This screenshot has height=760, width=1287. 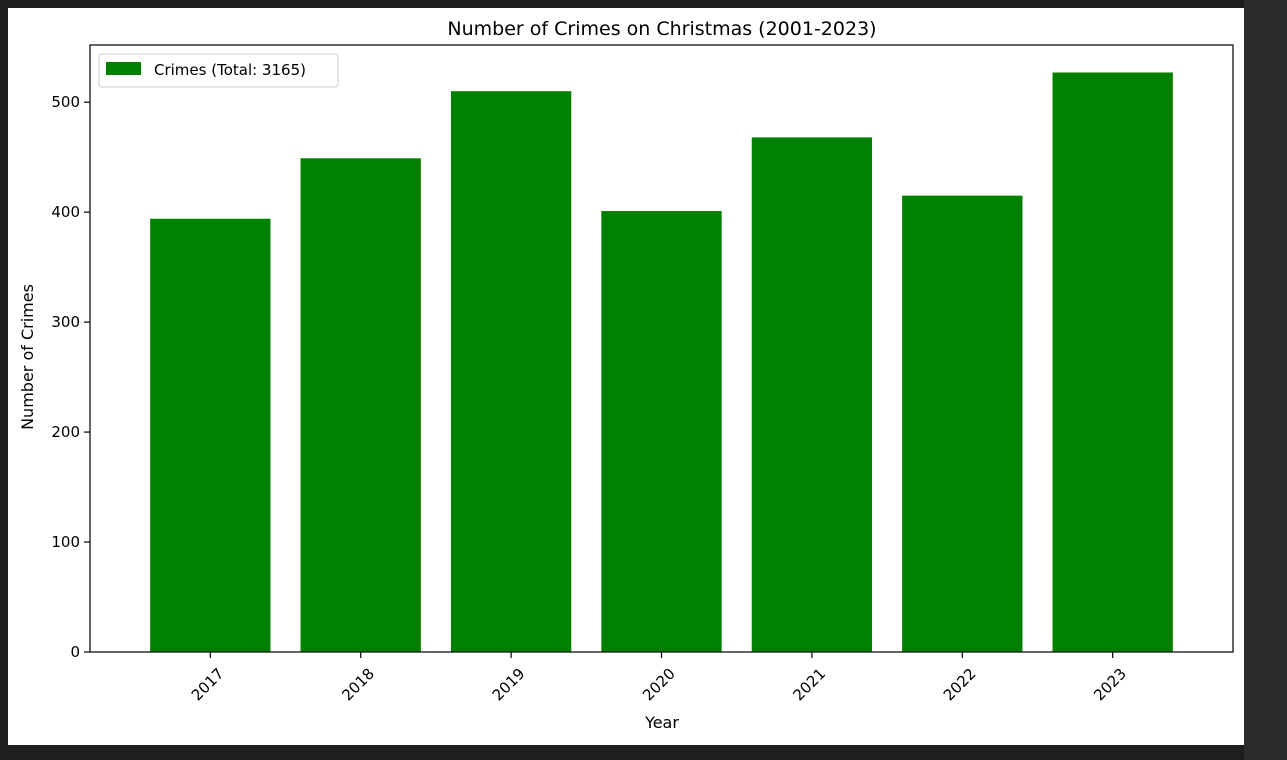 I want to click on x-tick-label: 2020, so click(x=659, y=685).